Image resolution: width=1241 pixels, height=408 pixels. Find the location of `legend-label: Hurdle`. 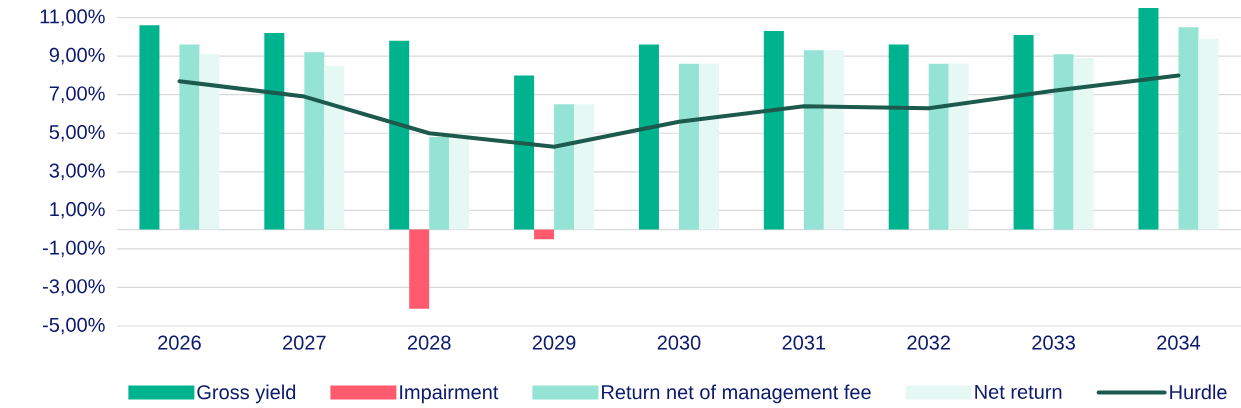

legend-label: Hurdle is located at coordinates (1198, 392).